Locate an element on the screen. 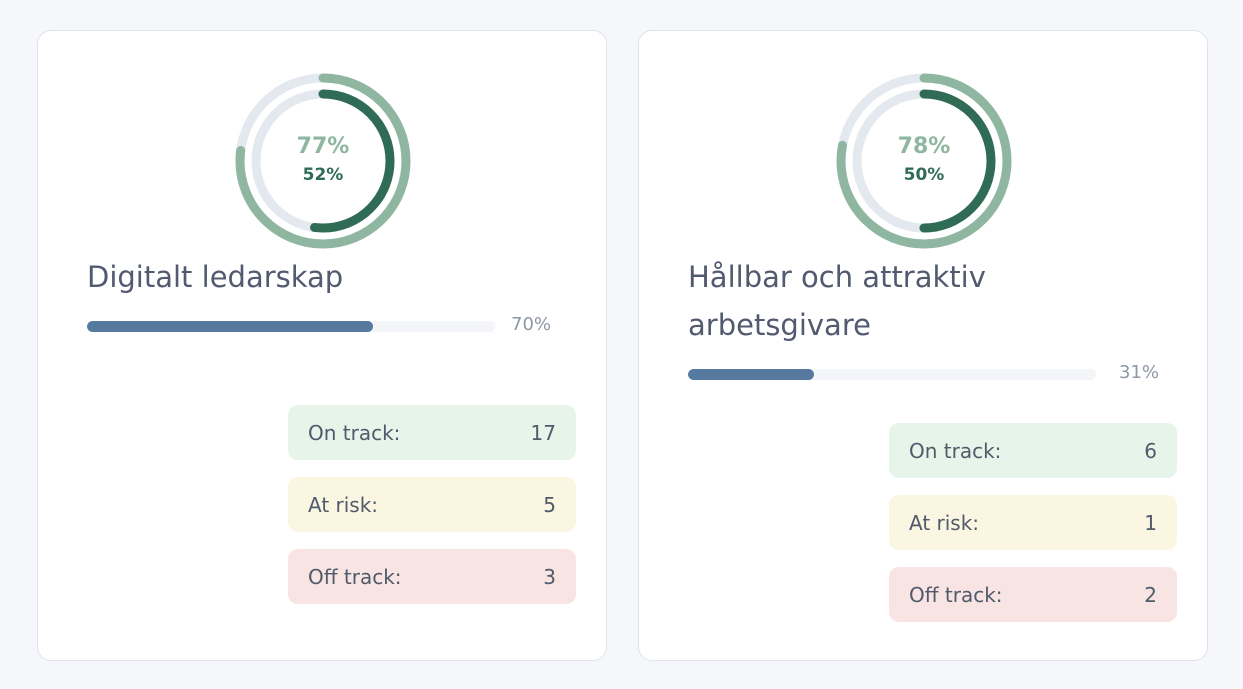 The width and height of the screenshot is (1243, 689). inner-percent-label: 50% is located at coordinates (924, 175).